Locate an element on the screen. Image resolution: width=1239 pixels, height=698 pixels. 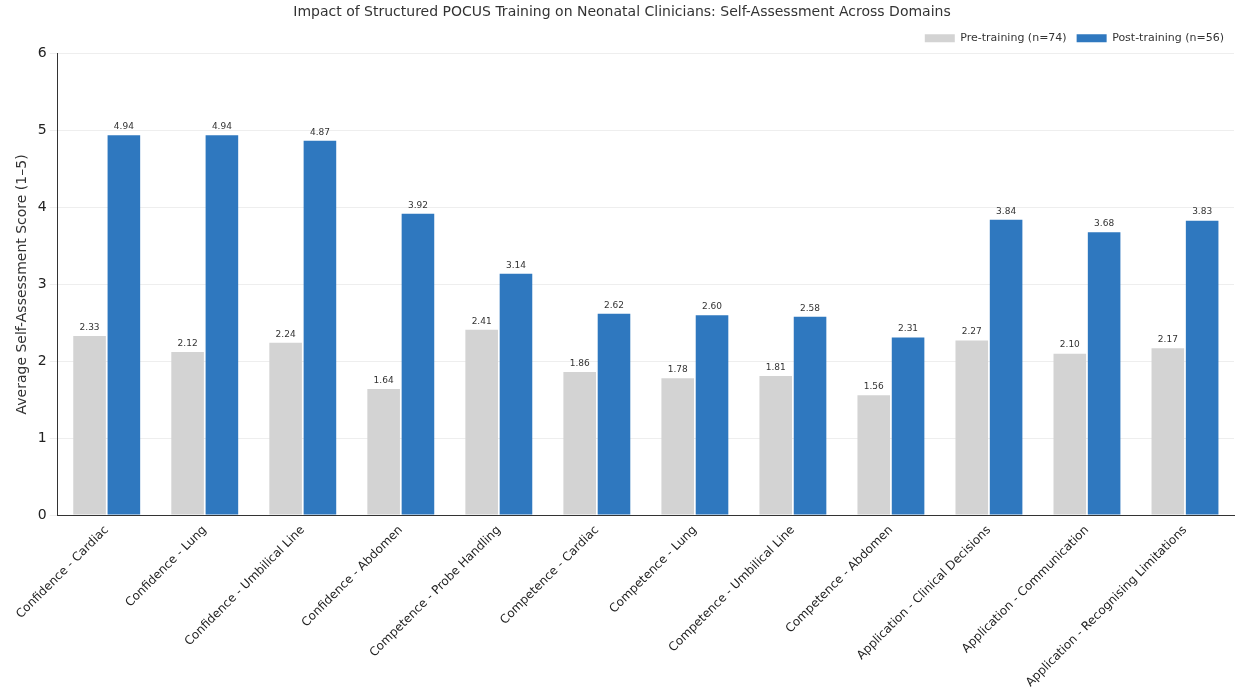
y-tick-label: 4 is located at coordinates (42, 206).